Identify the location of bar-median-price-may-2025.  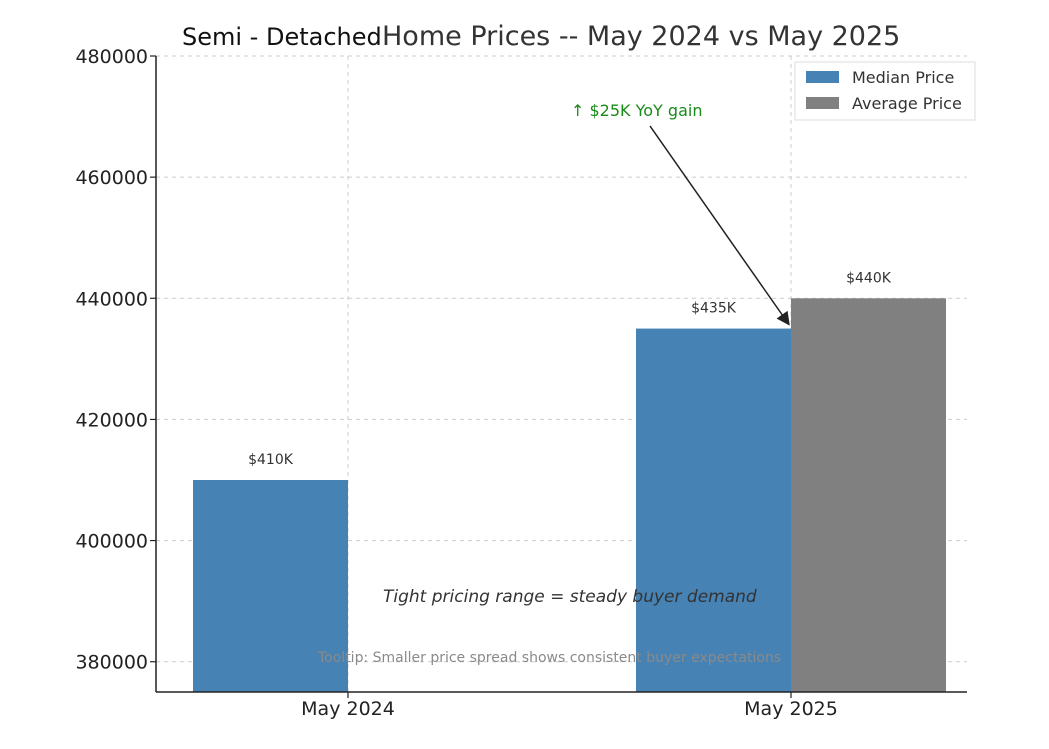
(713, 510).